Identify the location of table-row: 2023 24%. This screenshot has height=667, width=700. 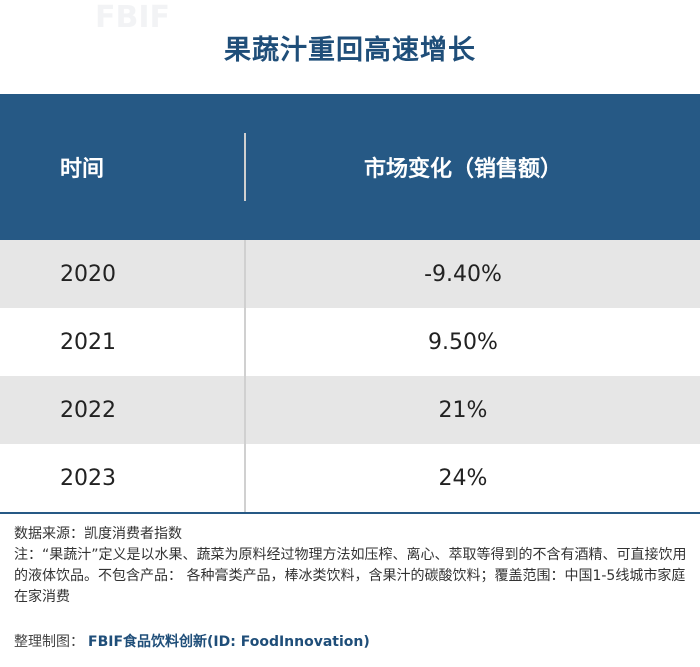
(350, 478).